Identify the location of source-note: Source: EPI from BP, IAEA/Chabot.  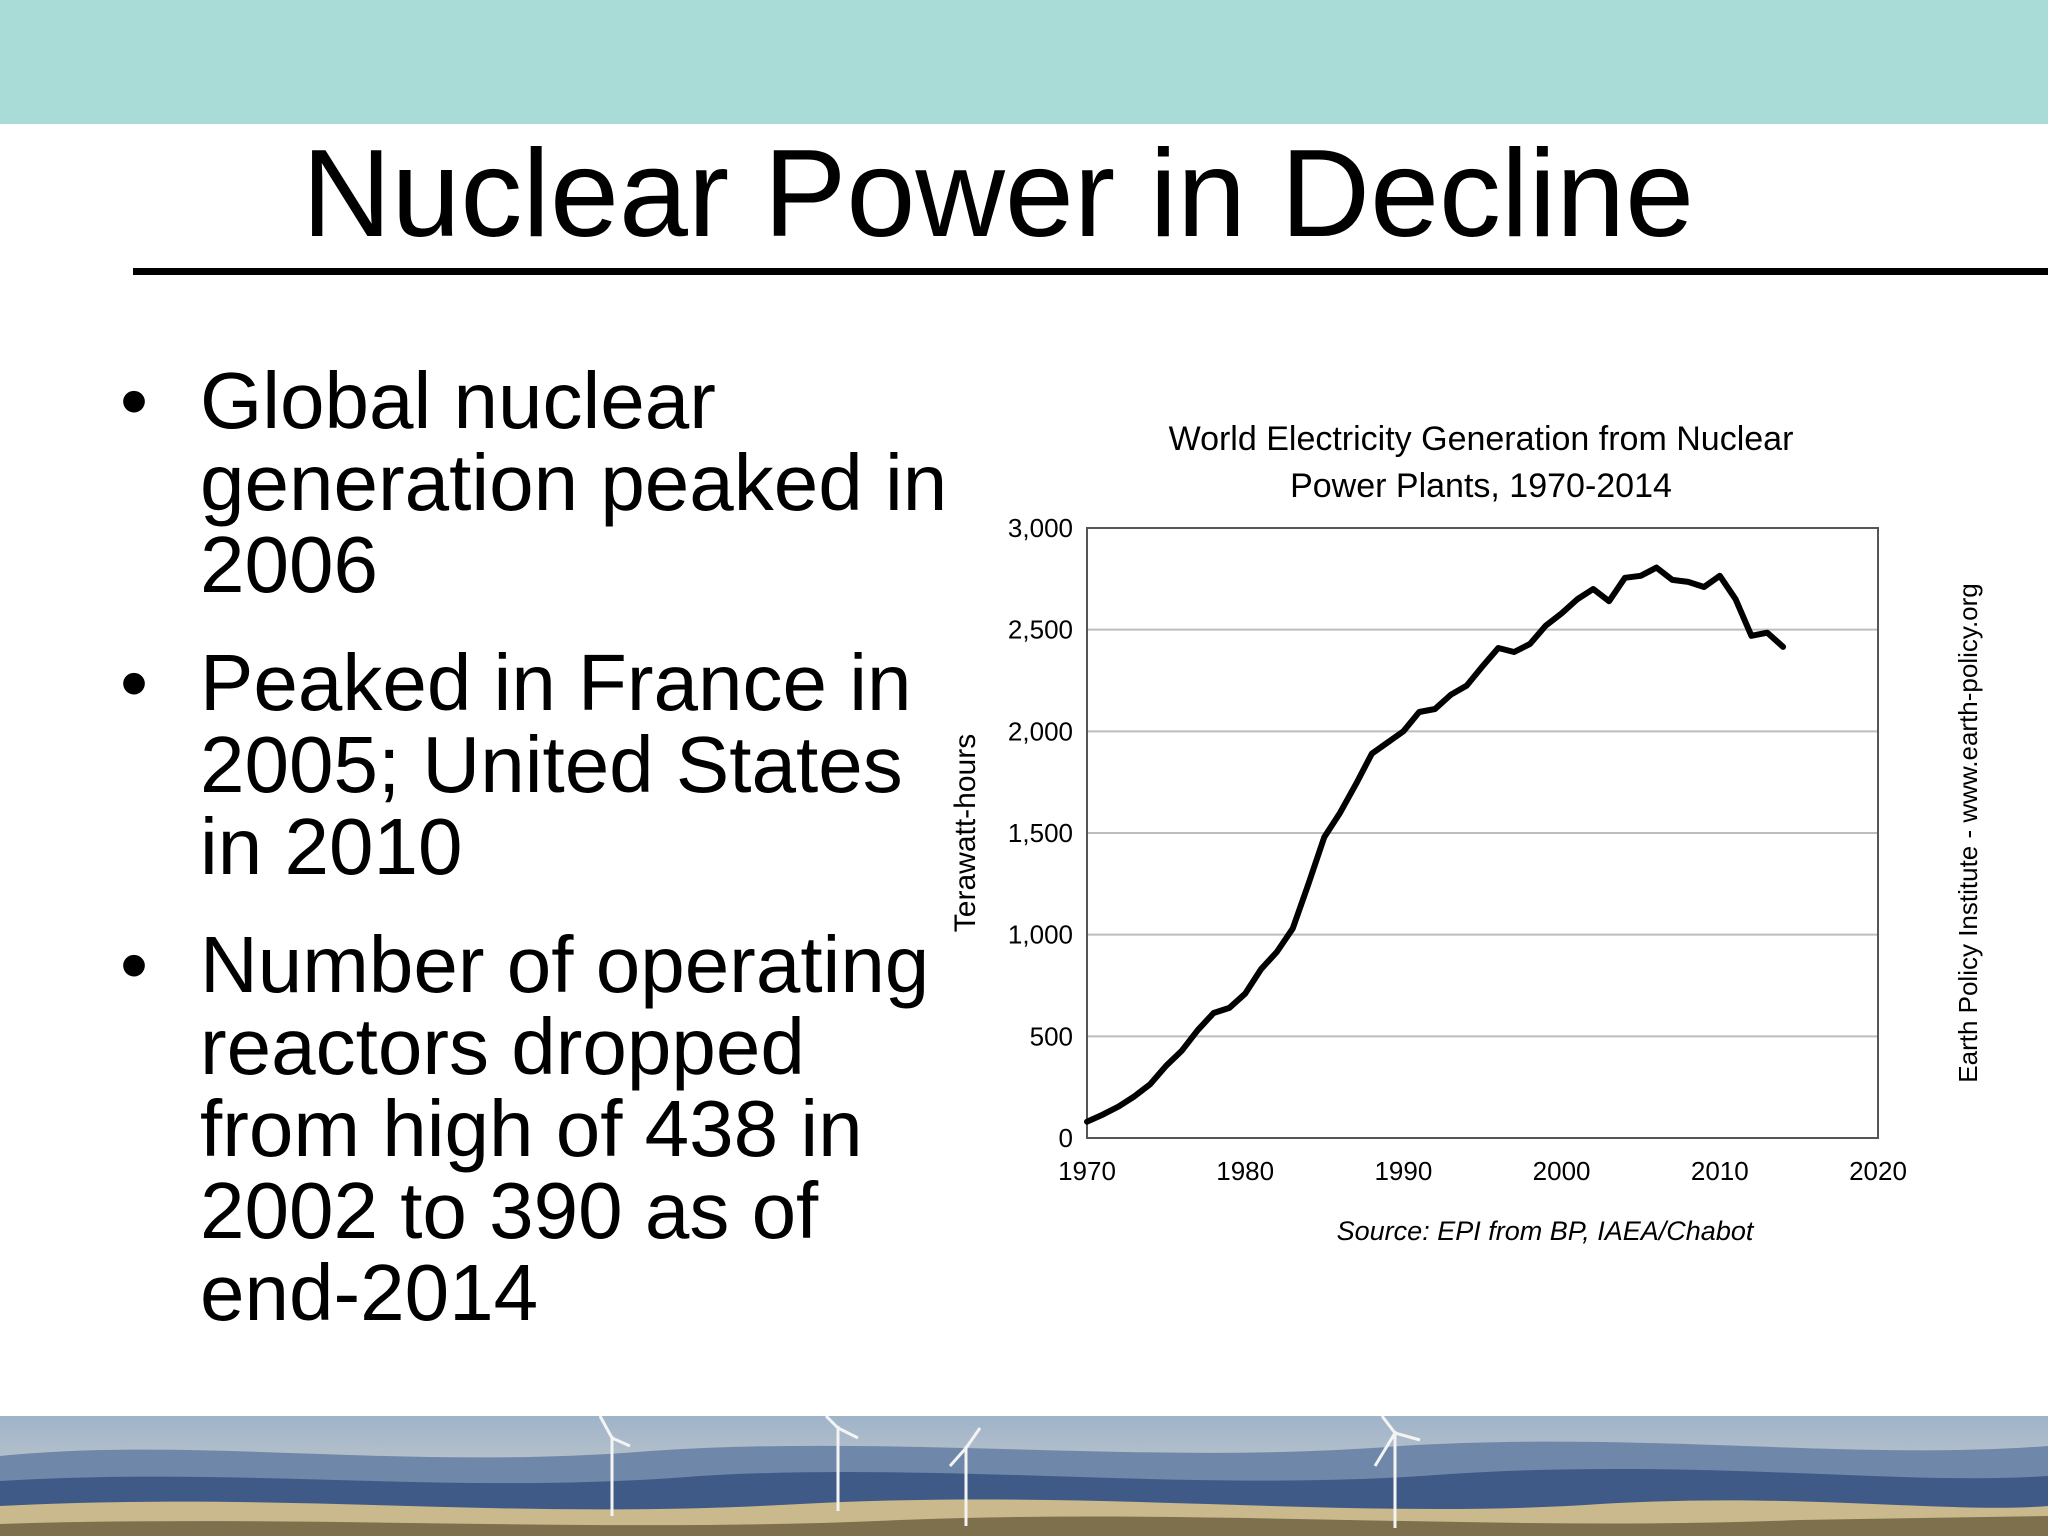
(1546, 1231).